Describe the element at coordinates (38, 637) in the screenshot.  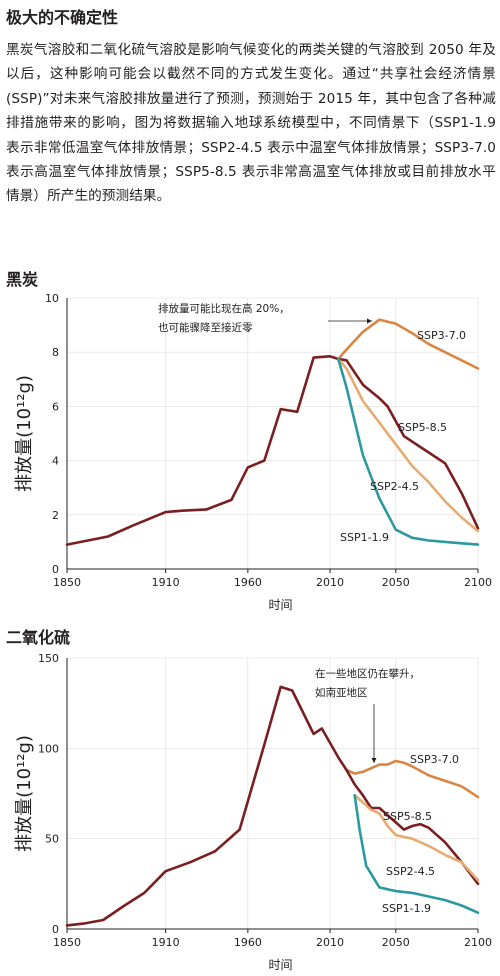
I see `chart-title-sulfur-dioxide: 二氧化硫` at that location.